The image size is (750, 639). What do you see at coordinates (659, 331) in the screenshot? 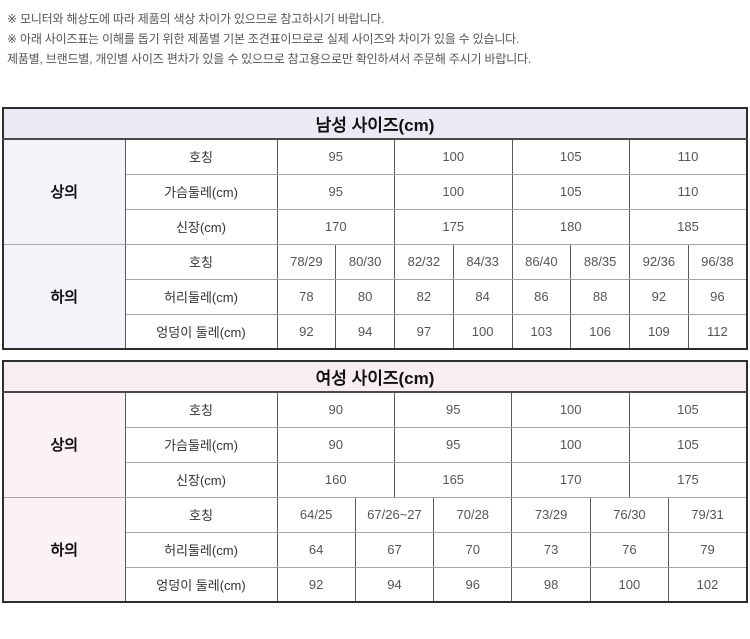
I see `size-value: 109` at bounding box center [659, 331].